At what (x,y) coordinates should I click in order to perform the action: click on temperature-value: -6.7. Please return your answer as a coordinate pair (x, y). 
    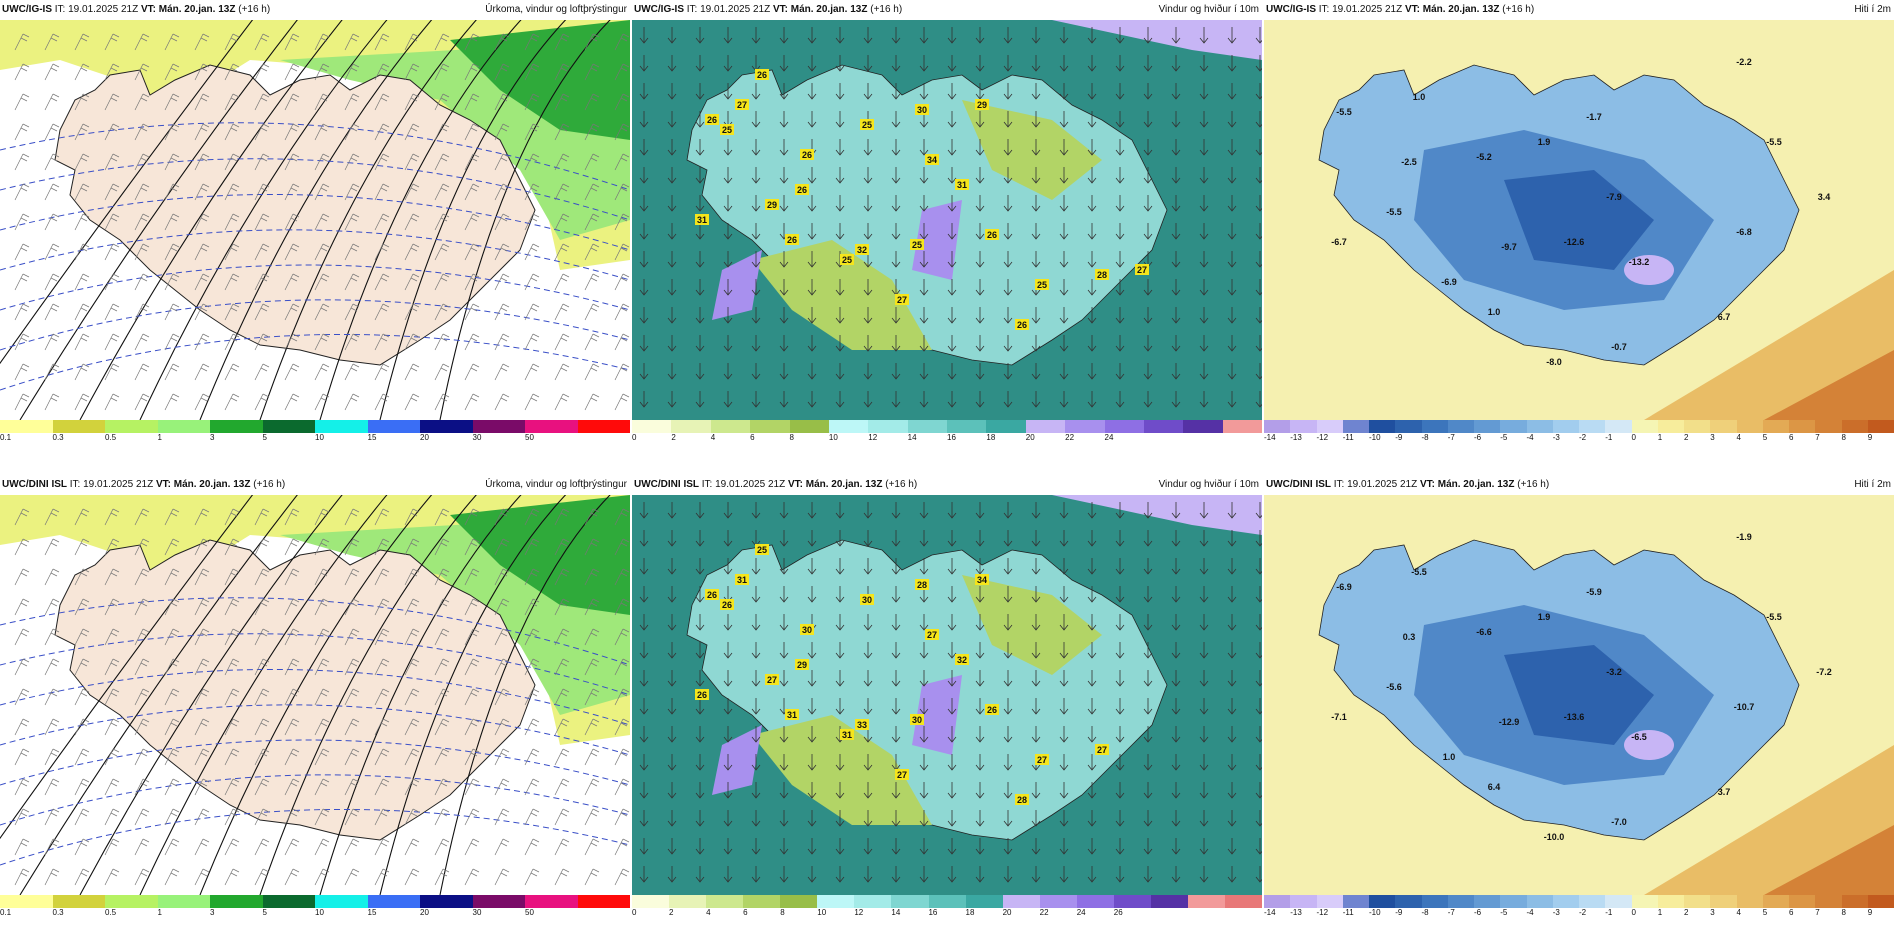
    Looking at the image, I should click on (1339, 242).